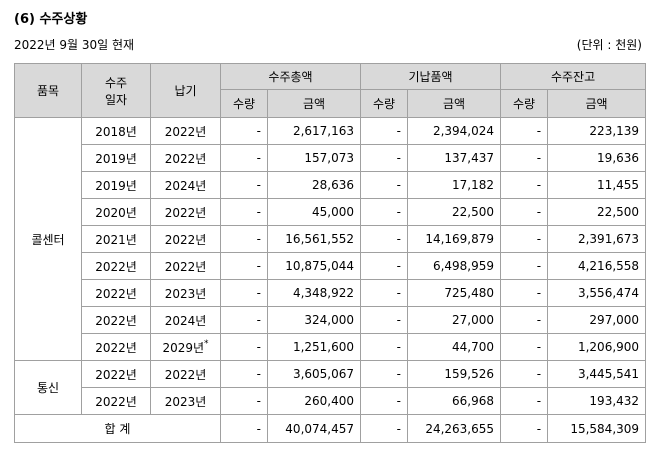 The height and width of the screenshot is (453, 660). What do you see at coordinates (597, 158) in the screenshot?
I see `backlog-amount-cell: 19,636` at bounding box center [597, 158].